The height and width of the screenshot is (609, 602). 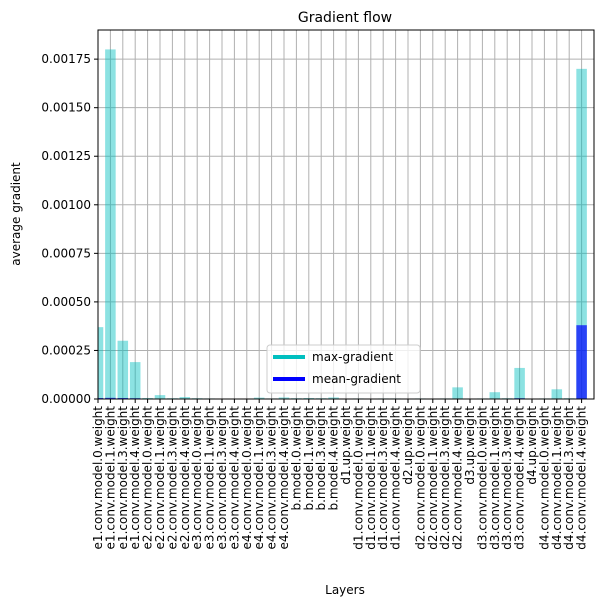 What do you see at coordinates (356, 379) in the screenshot?
I see `legend-label-mean-gradient: mean-gradient` at bounding box center [356, 379].